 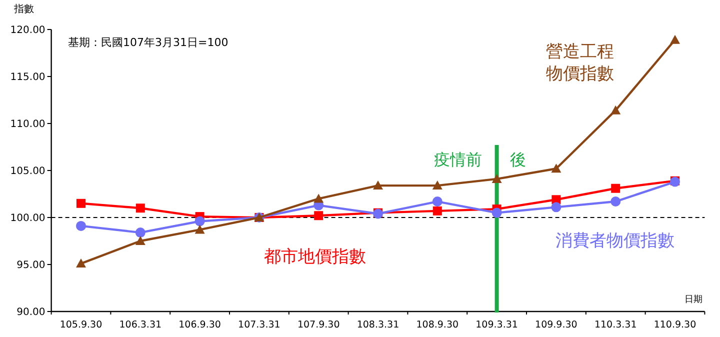 What do you see at coordinates (23, 9) in the screenshot?
I see `y-axis-title: 指數` at bounding box center [23, 9].